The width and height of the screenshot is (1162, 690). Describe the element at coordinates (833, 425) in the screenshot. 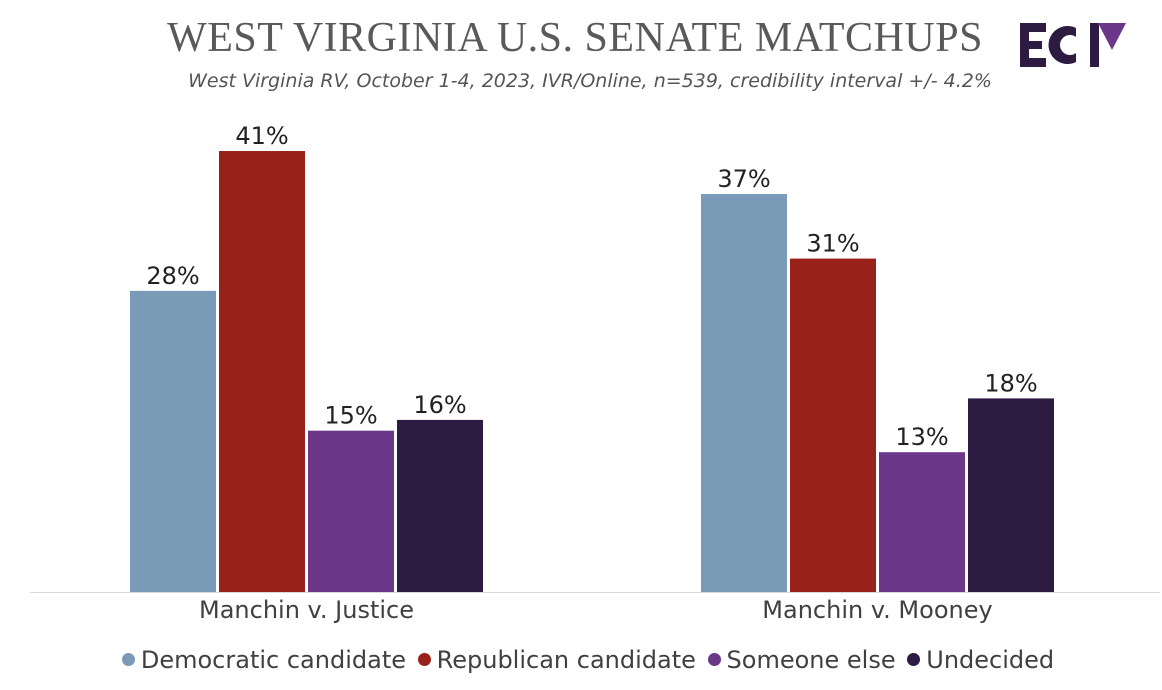

I see `bar-republican-candidate-manchin-v-mooney` at that location.